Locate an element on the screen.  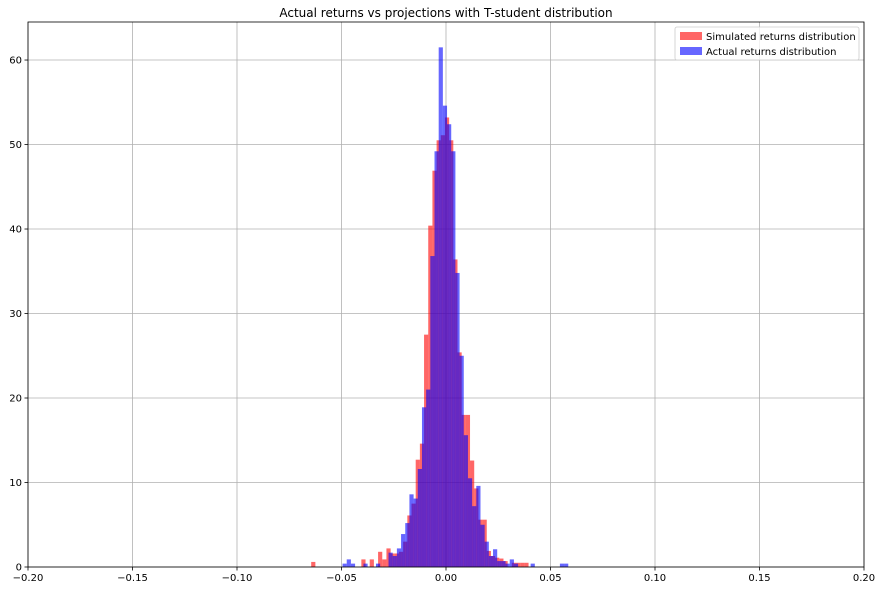
legend-label-simulated: Simulated returns distribution is located at coordinates (781, 37).